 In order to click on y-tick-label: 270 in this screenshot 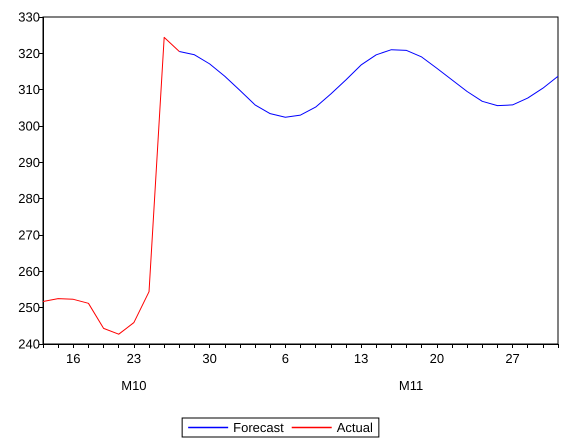, I will do `click(29, 235)`.